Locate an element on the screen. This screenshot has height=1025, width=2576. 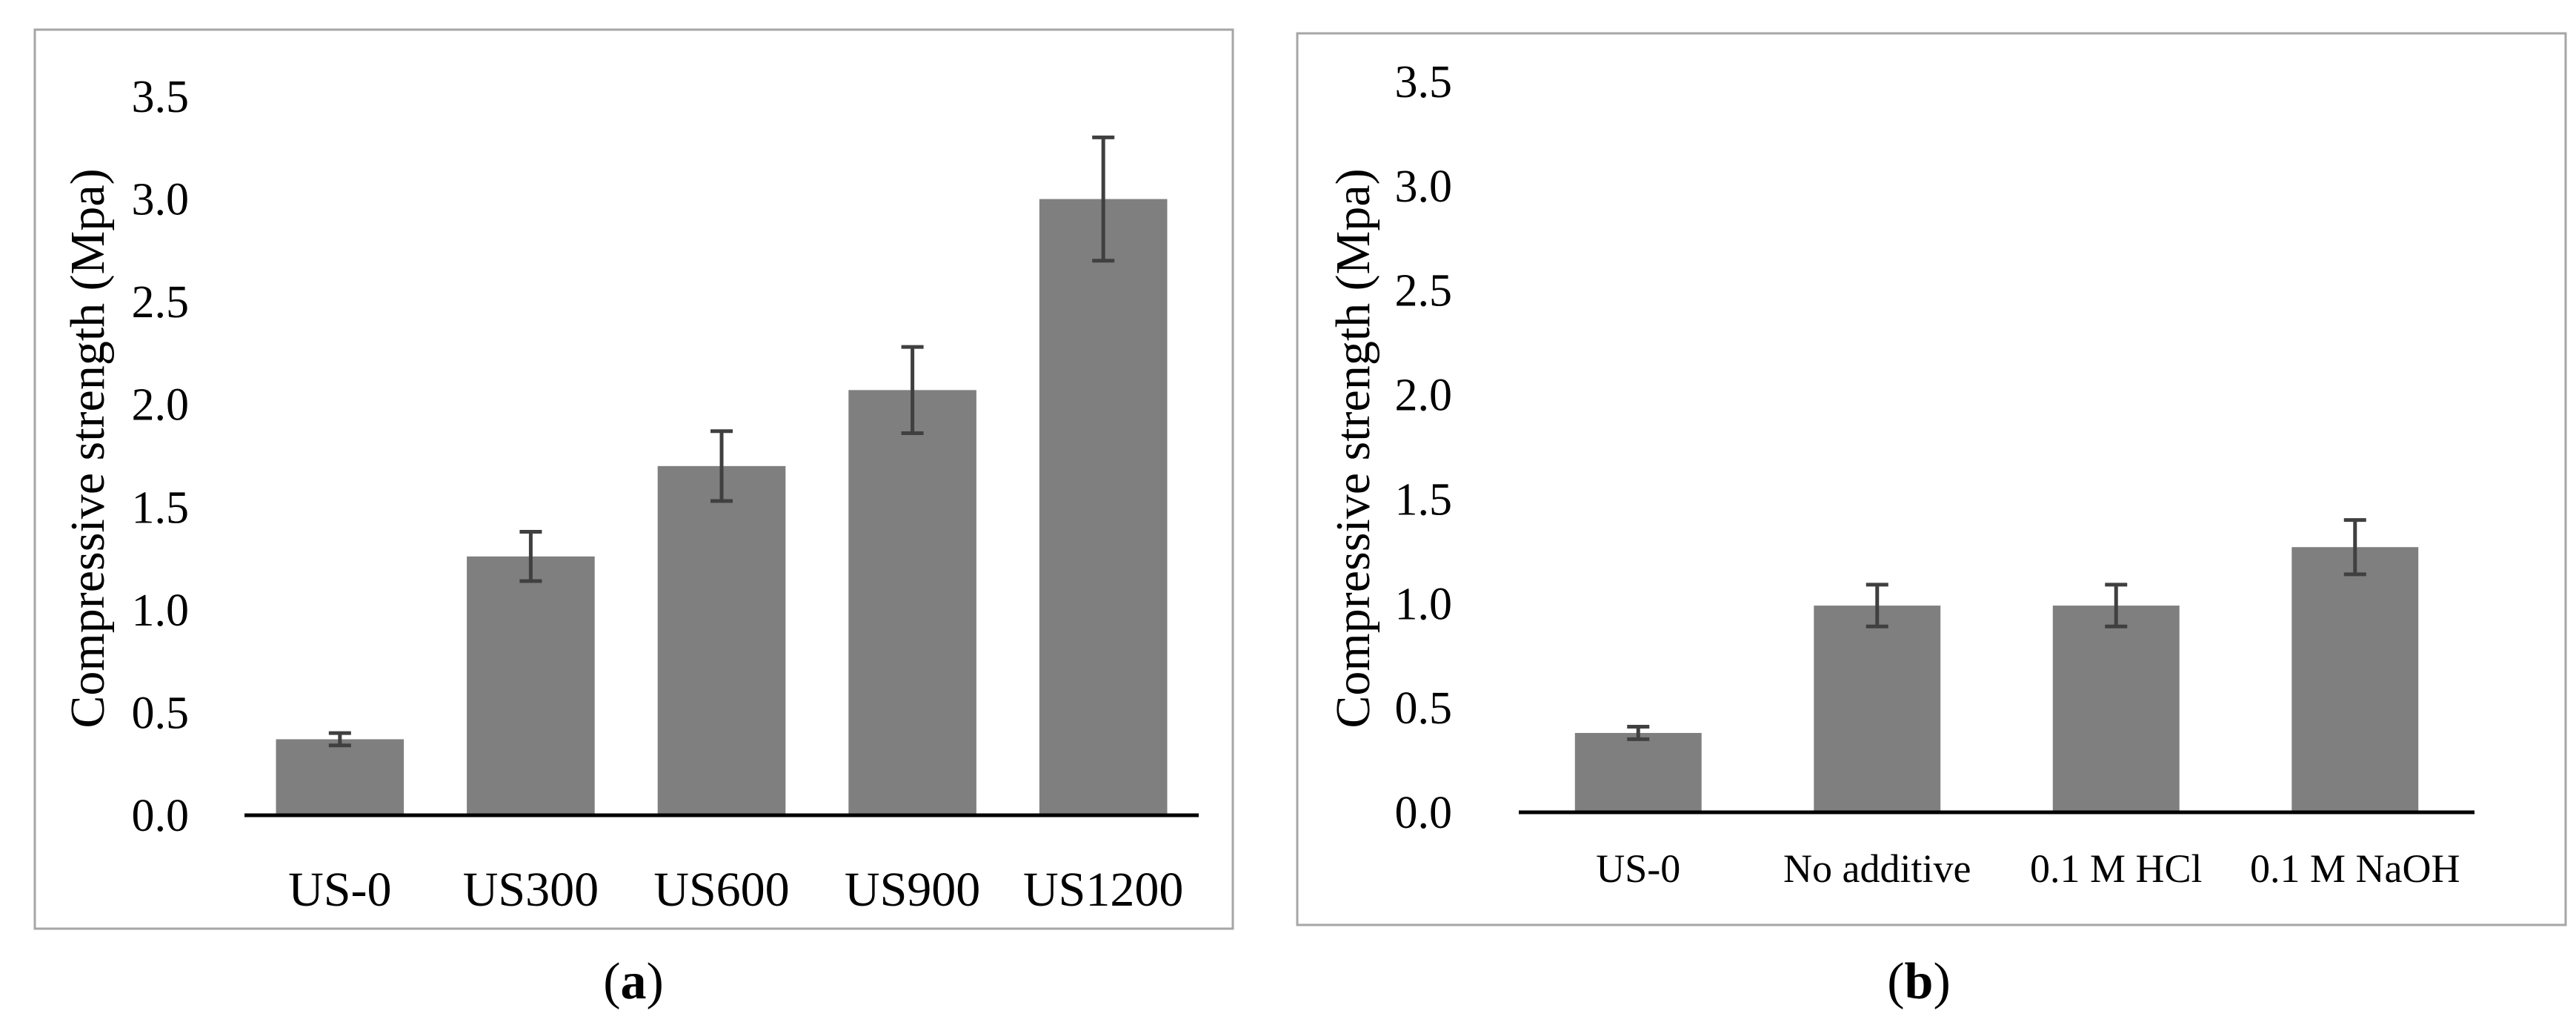
chart-b-y-axis-title: Compressive strength (Mpa) is located at coordinates (1353, 448).